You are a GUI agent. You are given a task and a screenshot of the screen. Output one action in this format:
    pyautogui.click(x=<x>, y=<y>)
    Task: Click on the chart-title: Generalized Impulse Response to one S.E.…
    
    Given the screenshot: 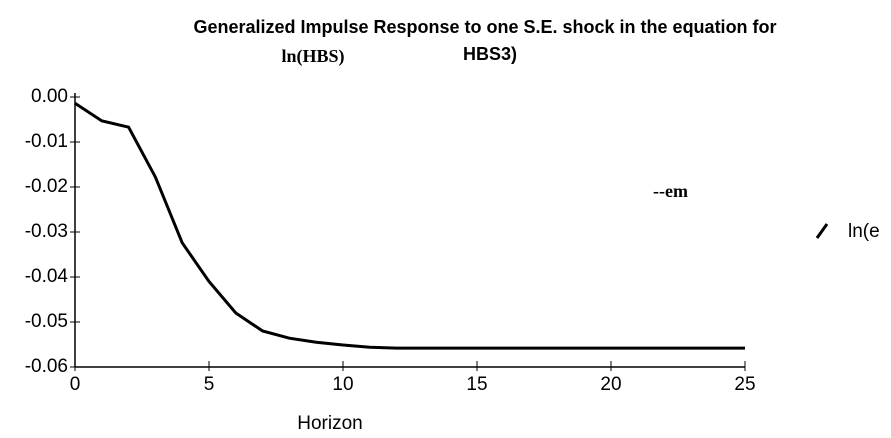 What is the action you would take?
    pyautogui.click(x=484, y=27)
    